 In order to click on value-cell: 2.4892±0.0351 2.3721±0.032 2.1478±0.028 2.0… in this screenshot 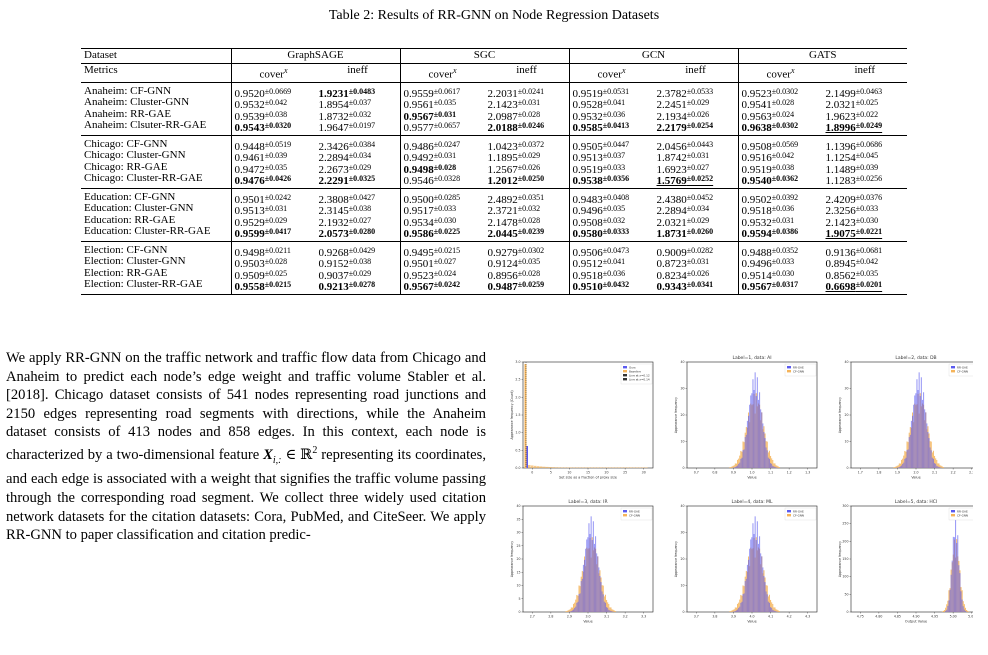, I will do `click(526, 215)`.